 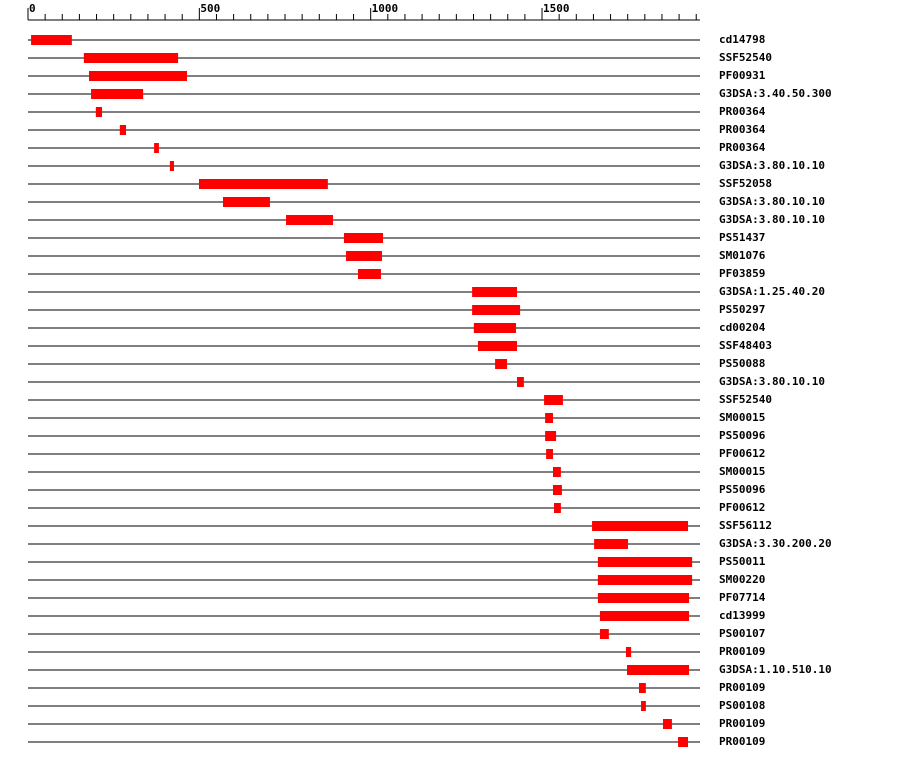 What do you see at coordinates (742, 39) in the screenshot?
I see `row-label: cd14798` at bounding box center [742, 39].